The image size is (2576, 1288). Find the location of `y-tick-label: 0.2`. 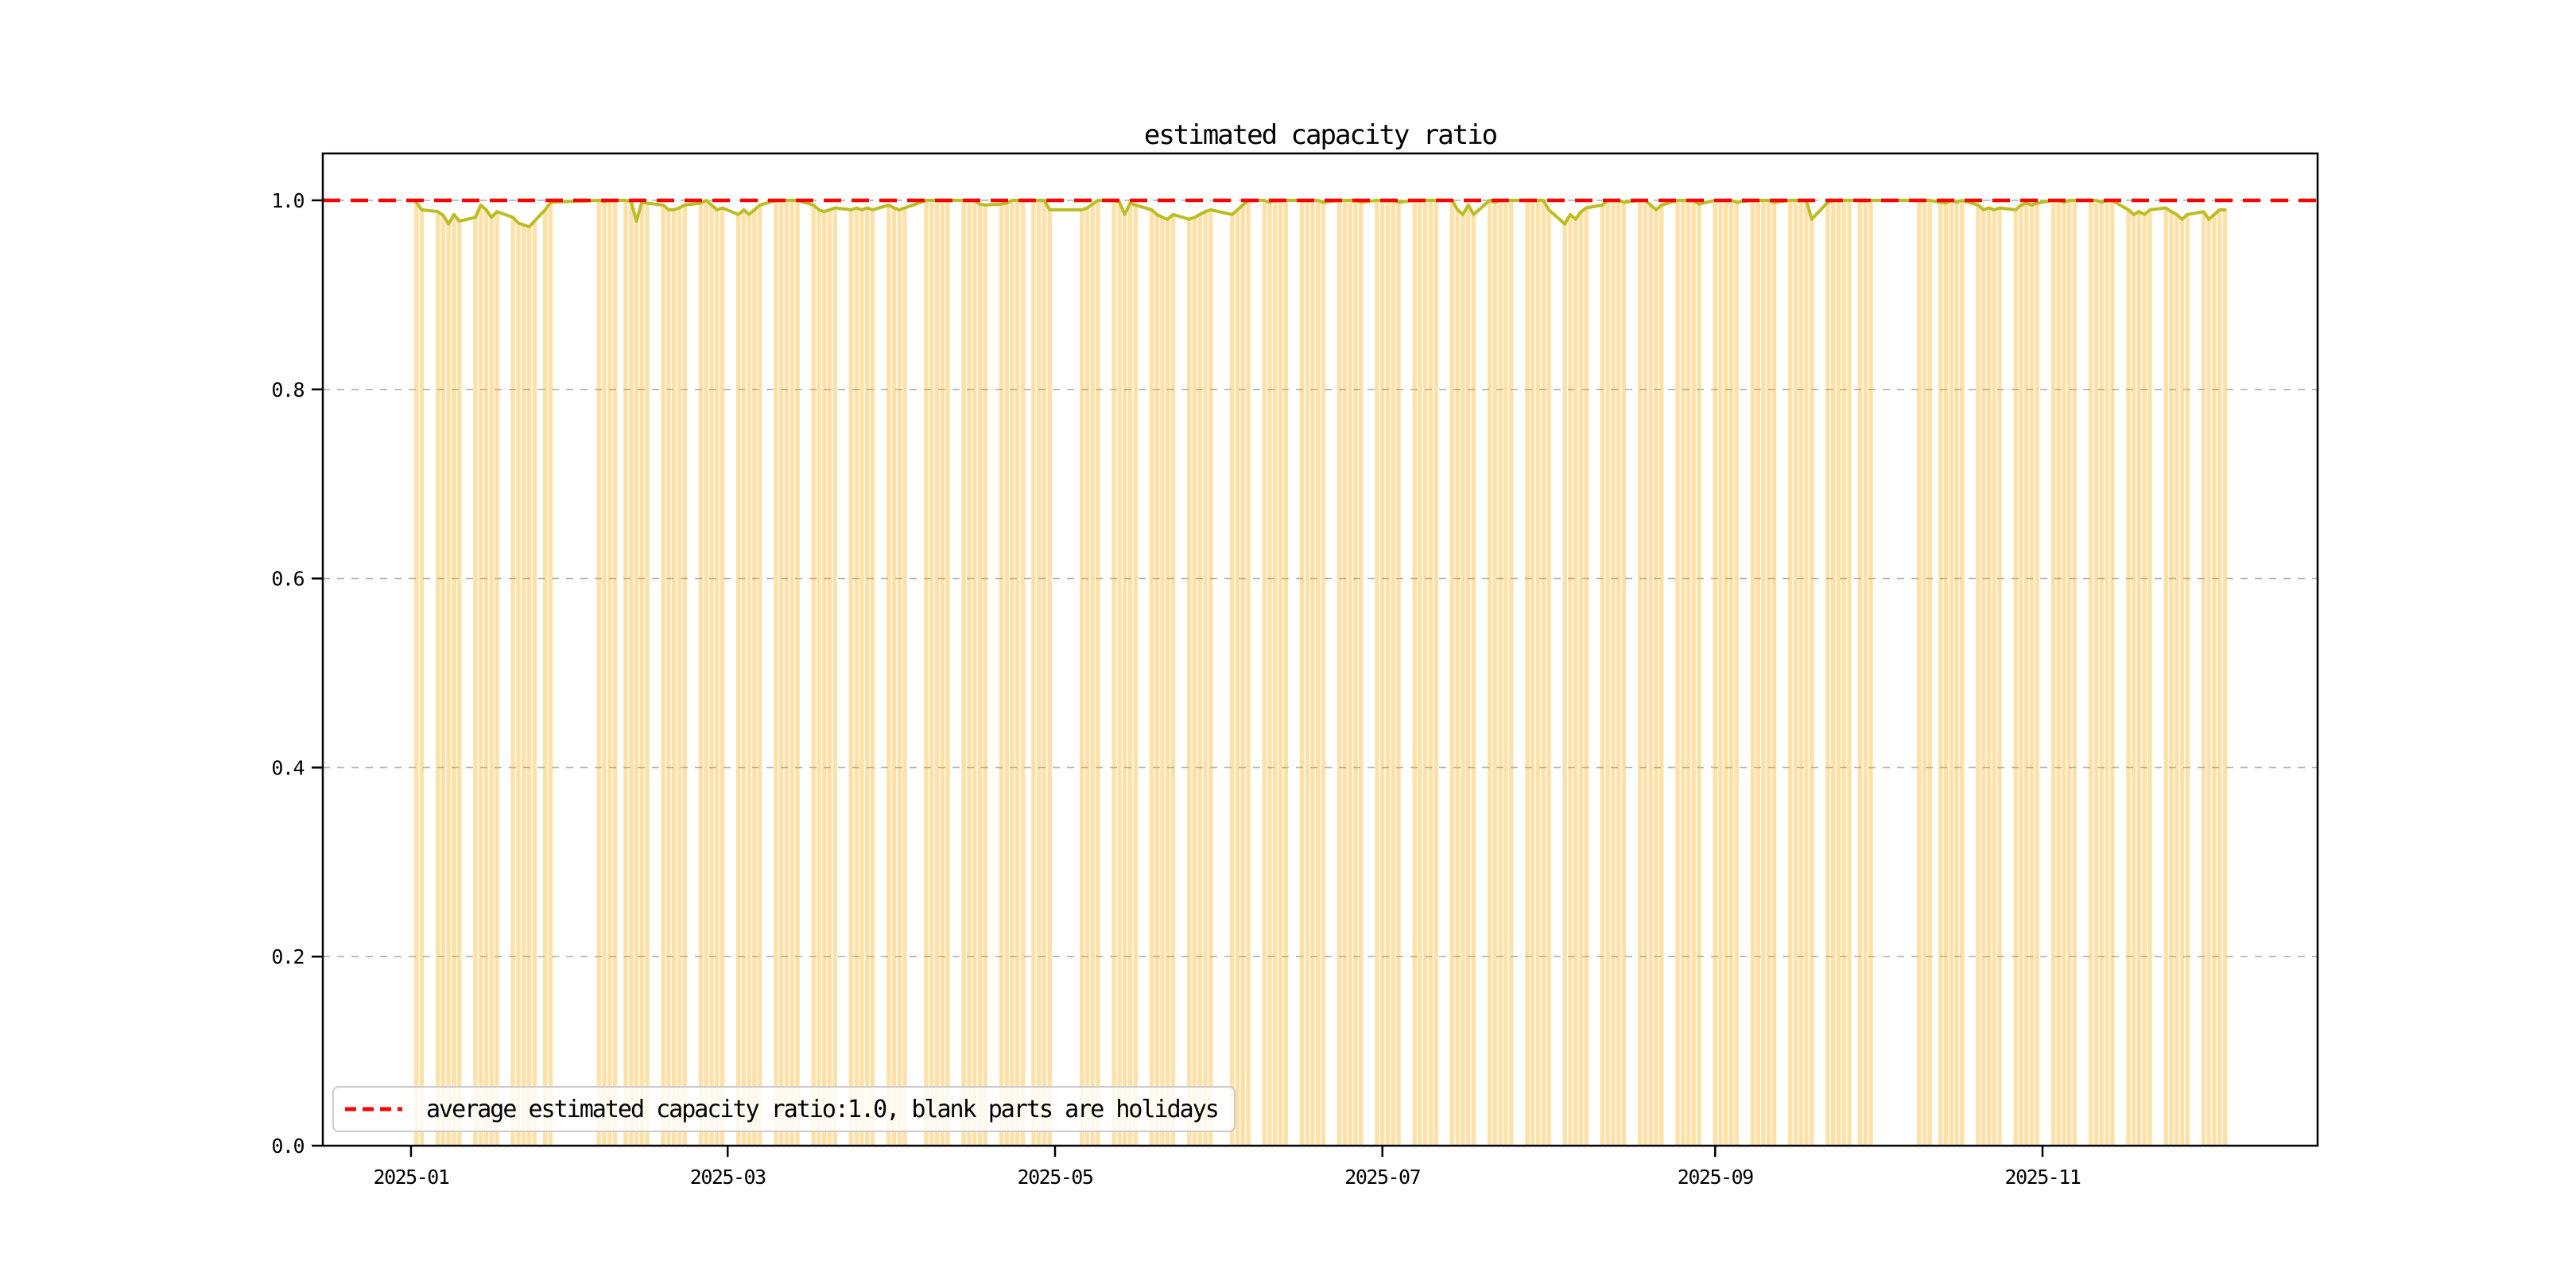

y-tick-label: 0.2 is located at coordinates (287, 957).